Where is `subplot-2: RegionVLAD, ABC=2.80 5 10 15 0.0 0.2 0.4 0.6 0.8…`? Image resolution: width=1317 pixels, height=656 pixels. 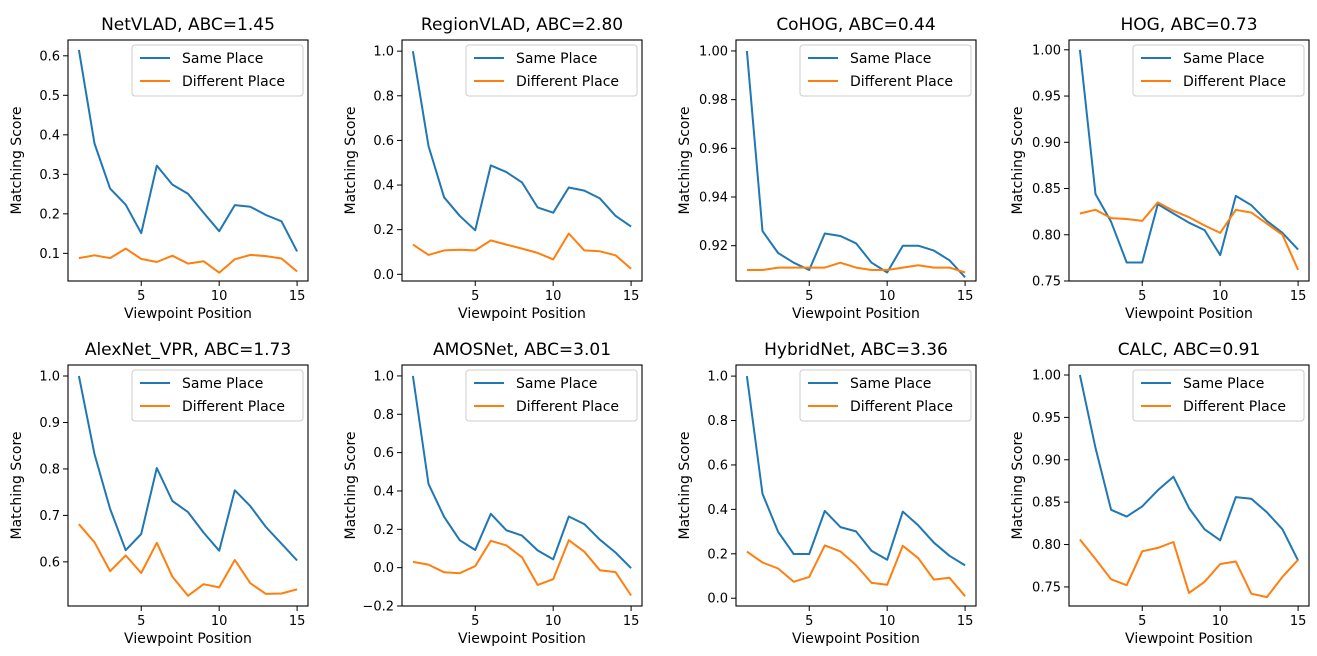
subplot-2: RegionVLAD, ABC=2.80 5 10 15 0.0 0.2 0.4 0.6 0.8… is located at coordinates (493, 168).